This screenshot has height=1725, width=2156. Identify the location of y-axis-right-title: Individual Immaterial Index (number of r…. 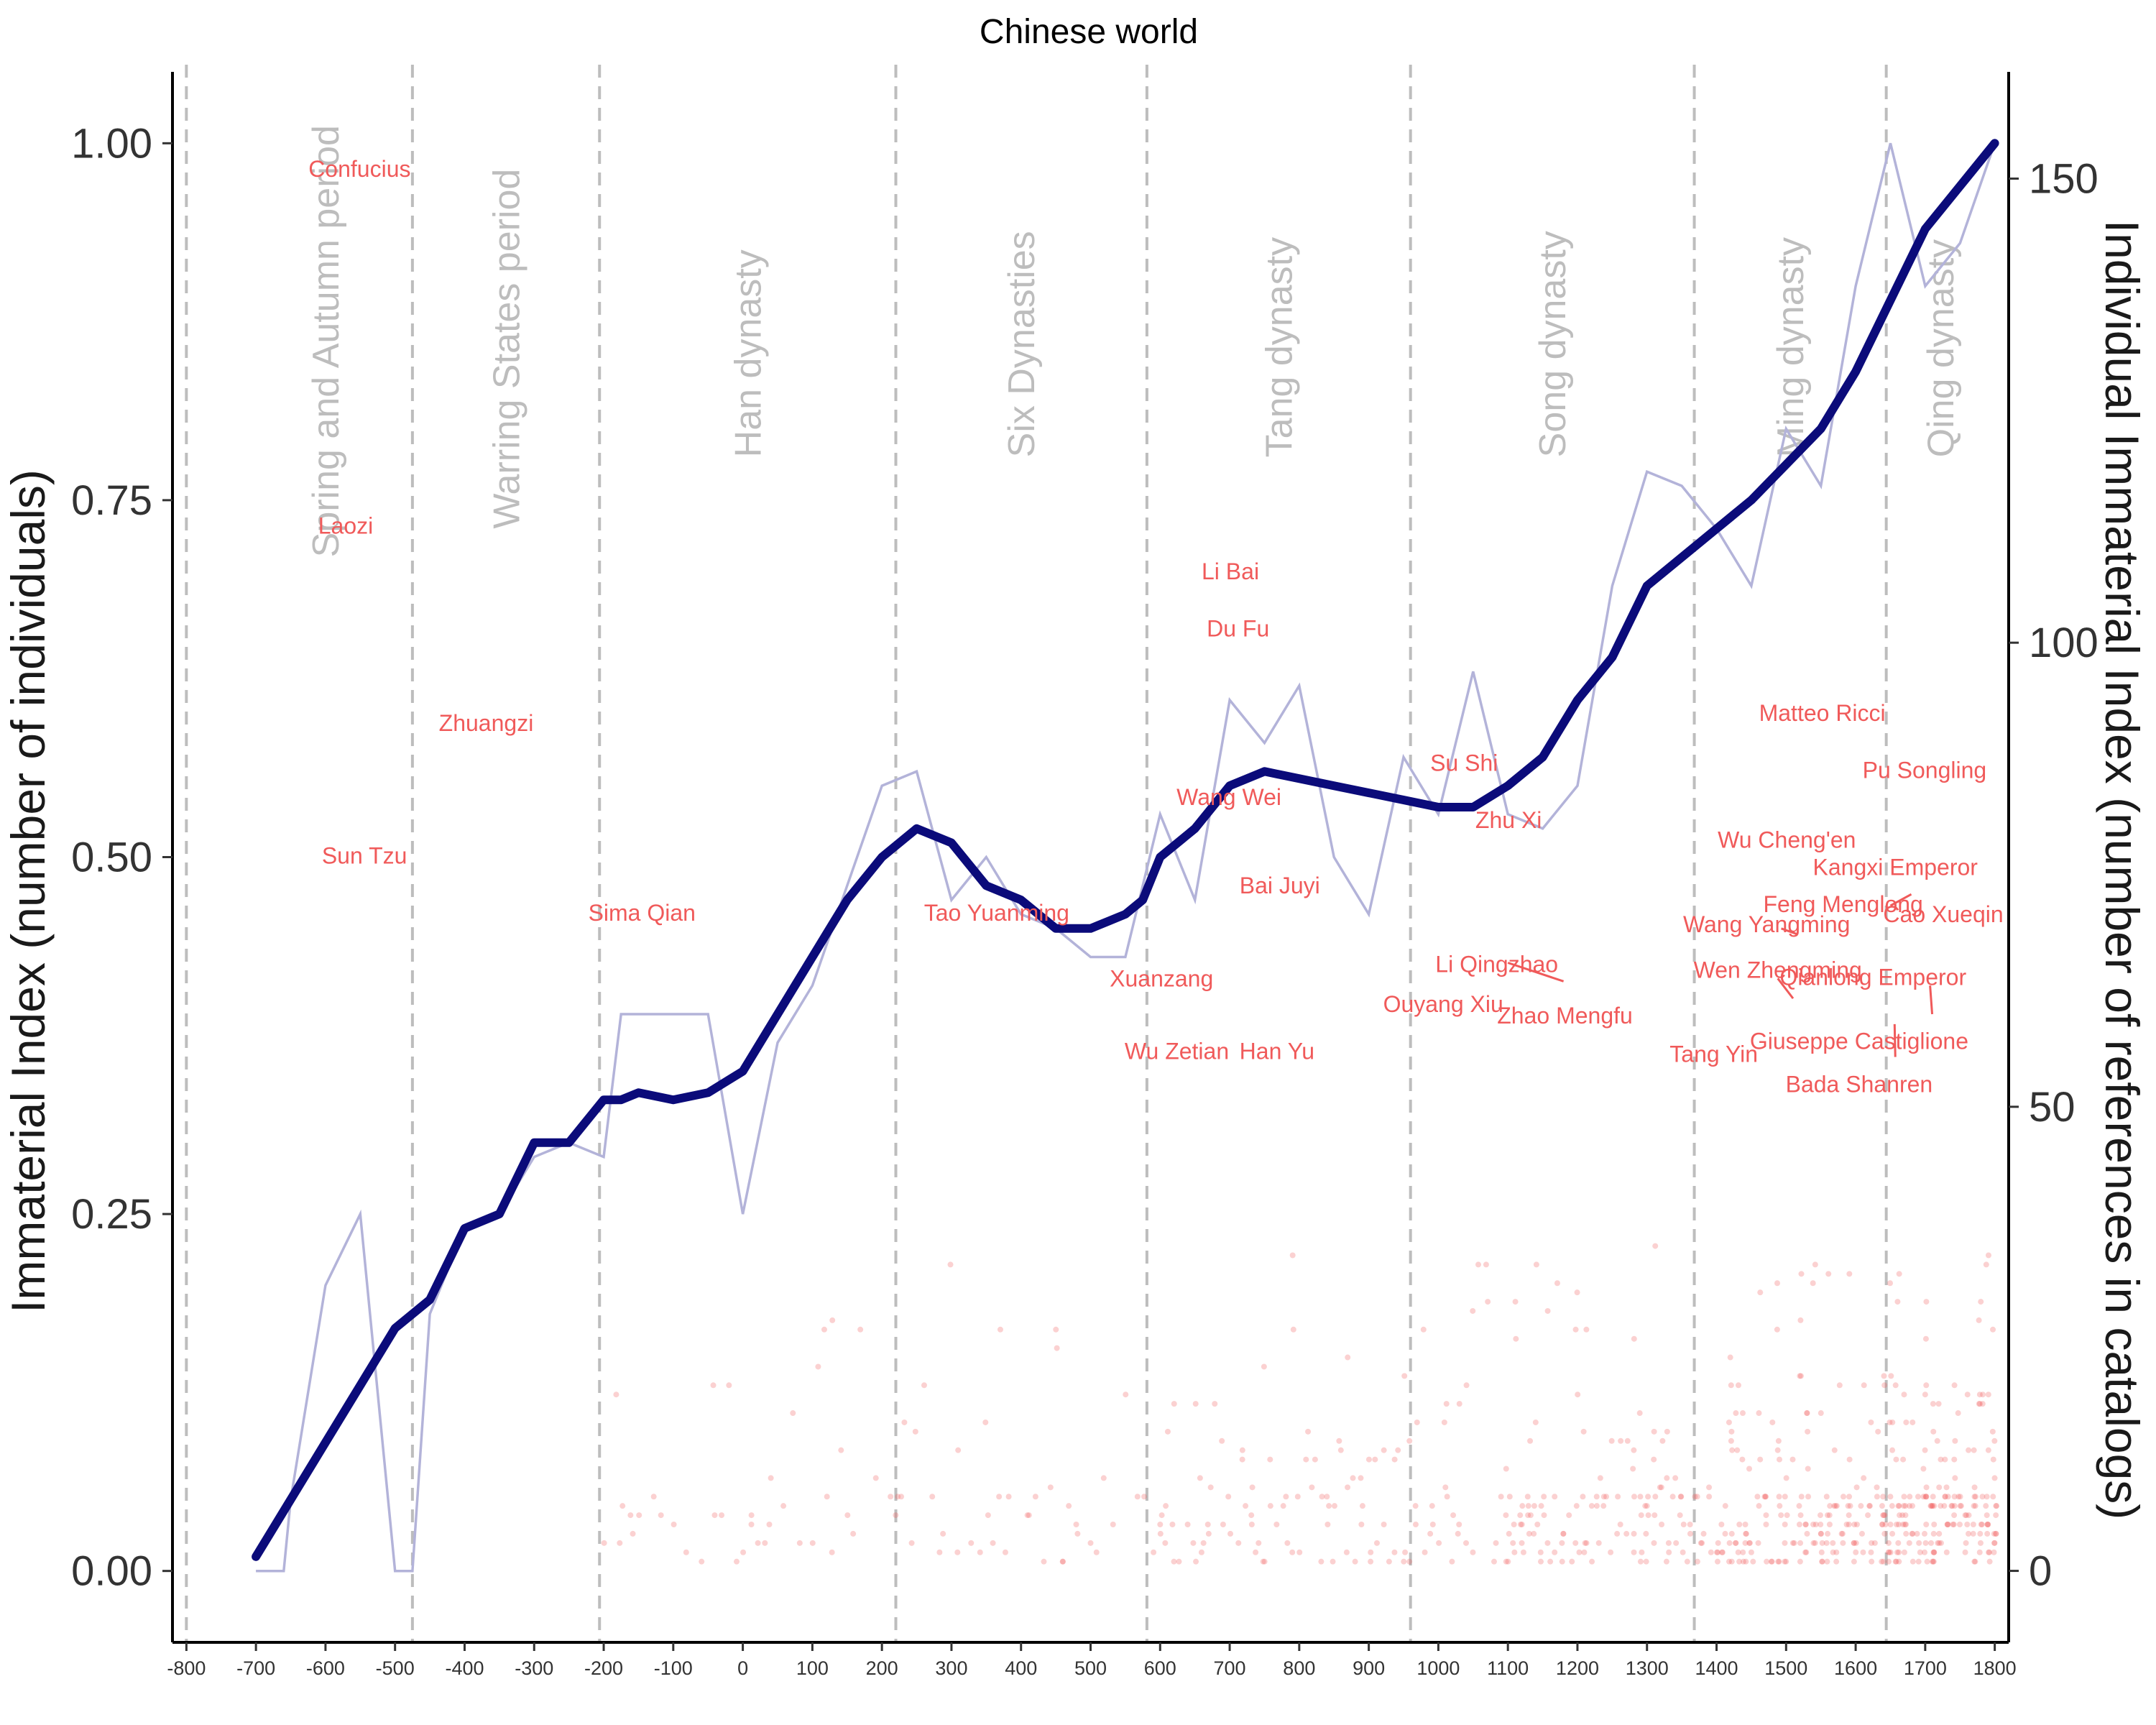
(2122, 870).